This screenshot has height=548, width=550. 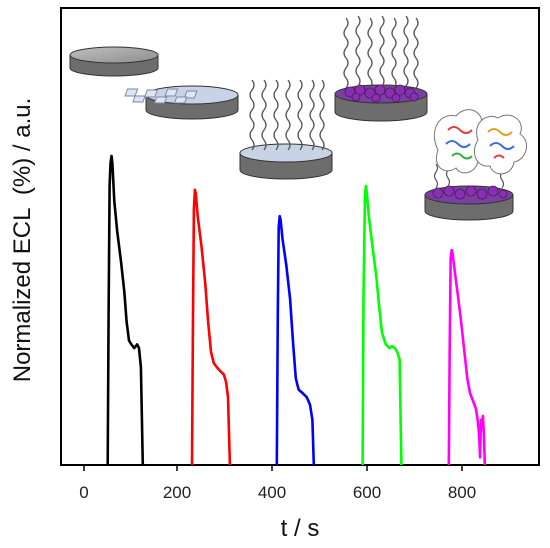 I want to click on dna-probe-electrode-icon, so click(x=286, y=129).